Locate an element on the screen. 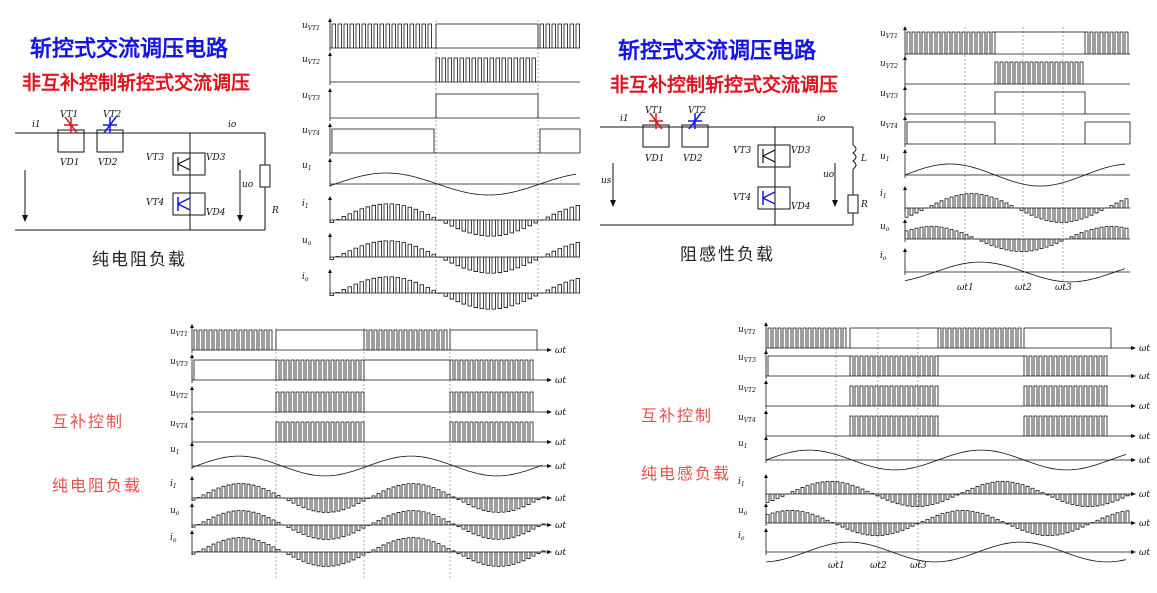 This screenshot has height=593, width=1157. bottom-right-note-control: 互补控制 is located at coordinates (677, 415).